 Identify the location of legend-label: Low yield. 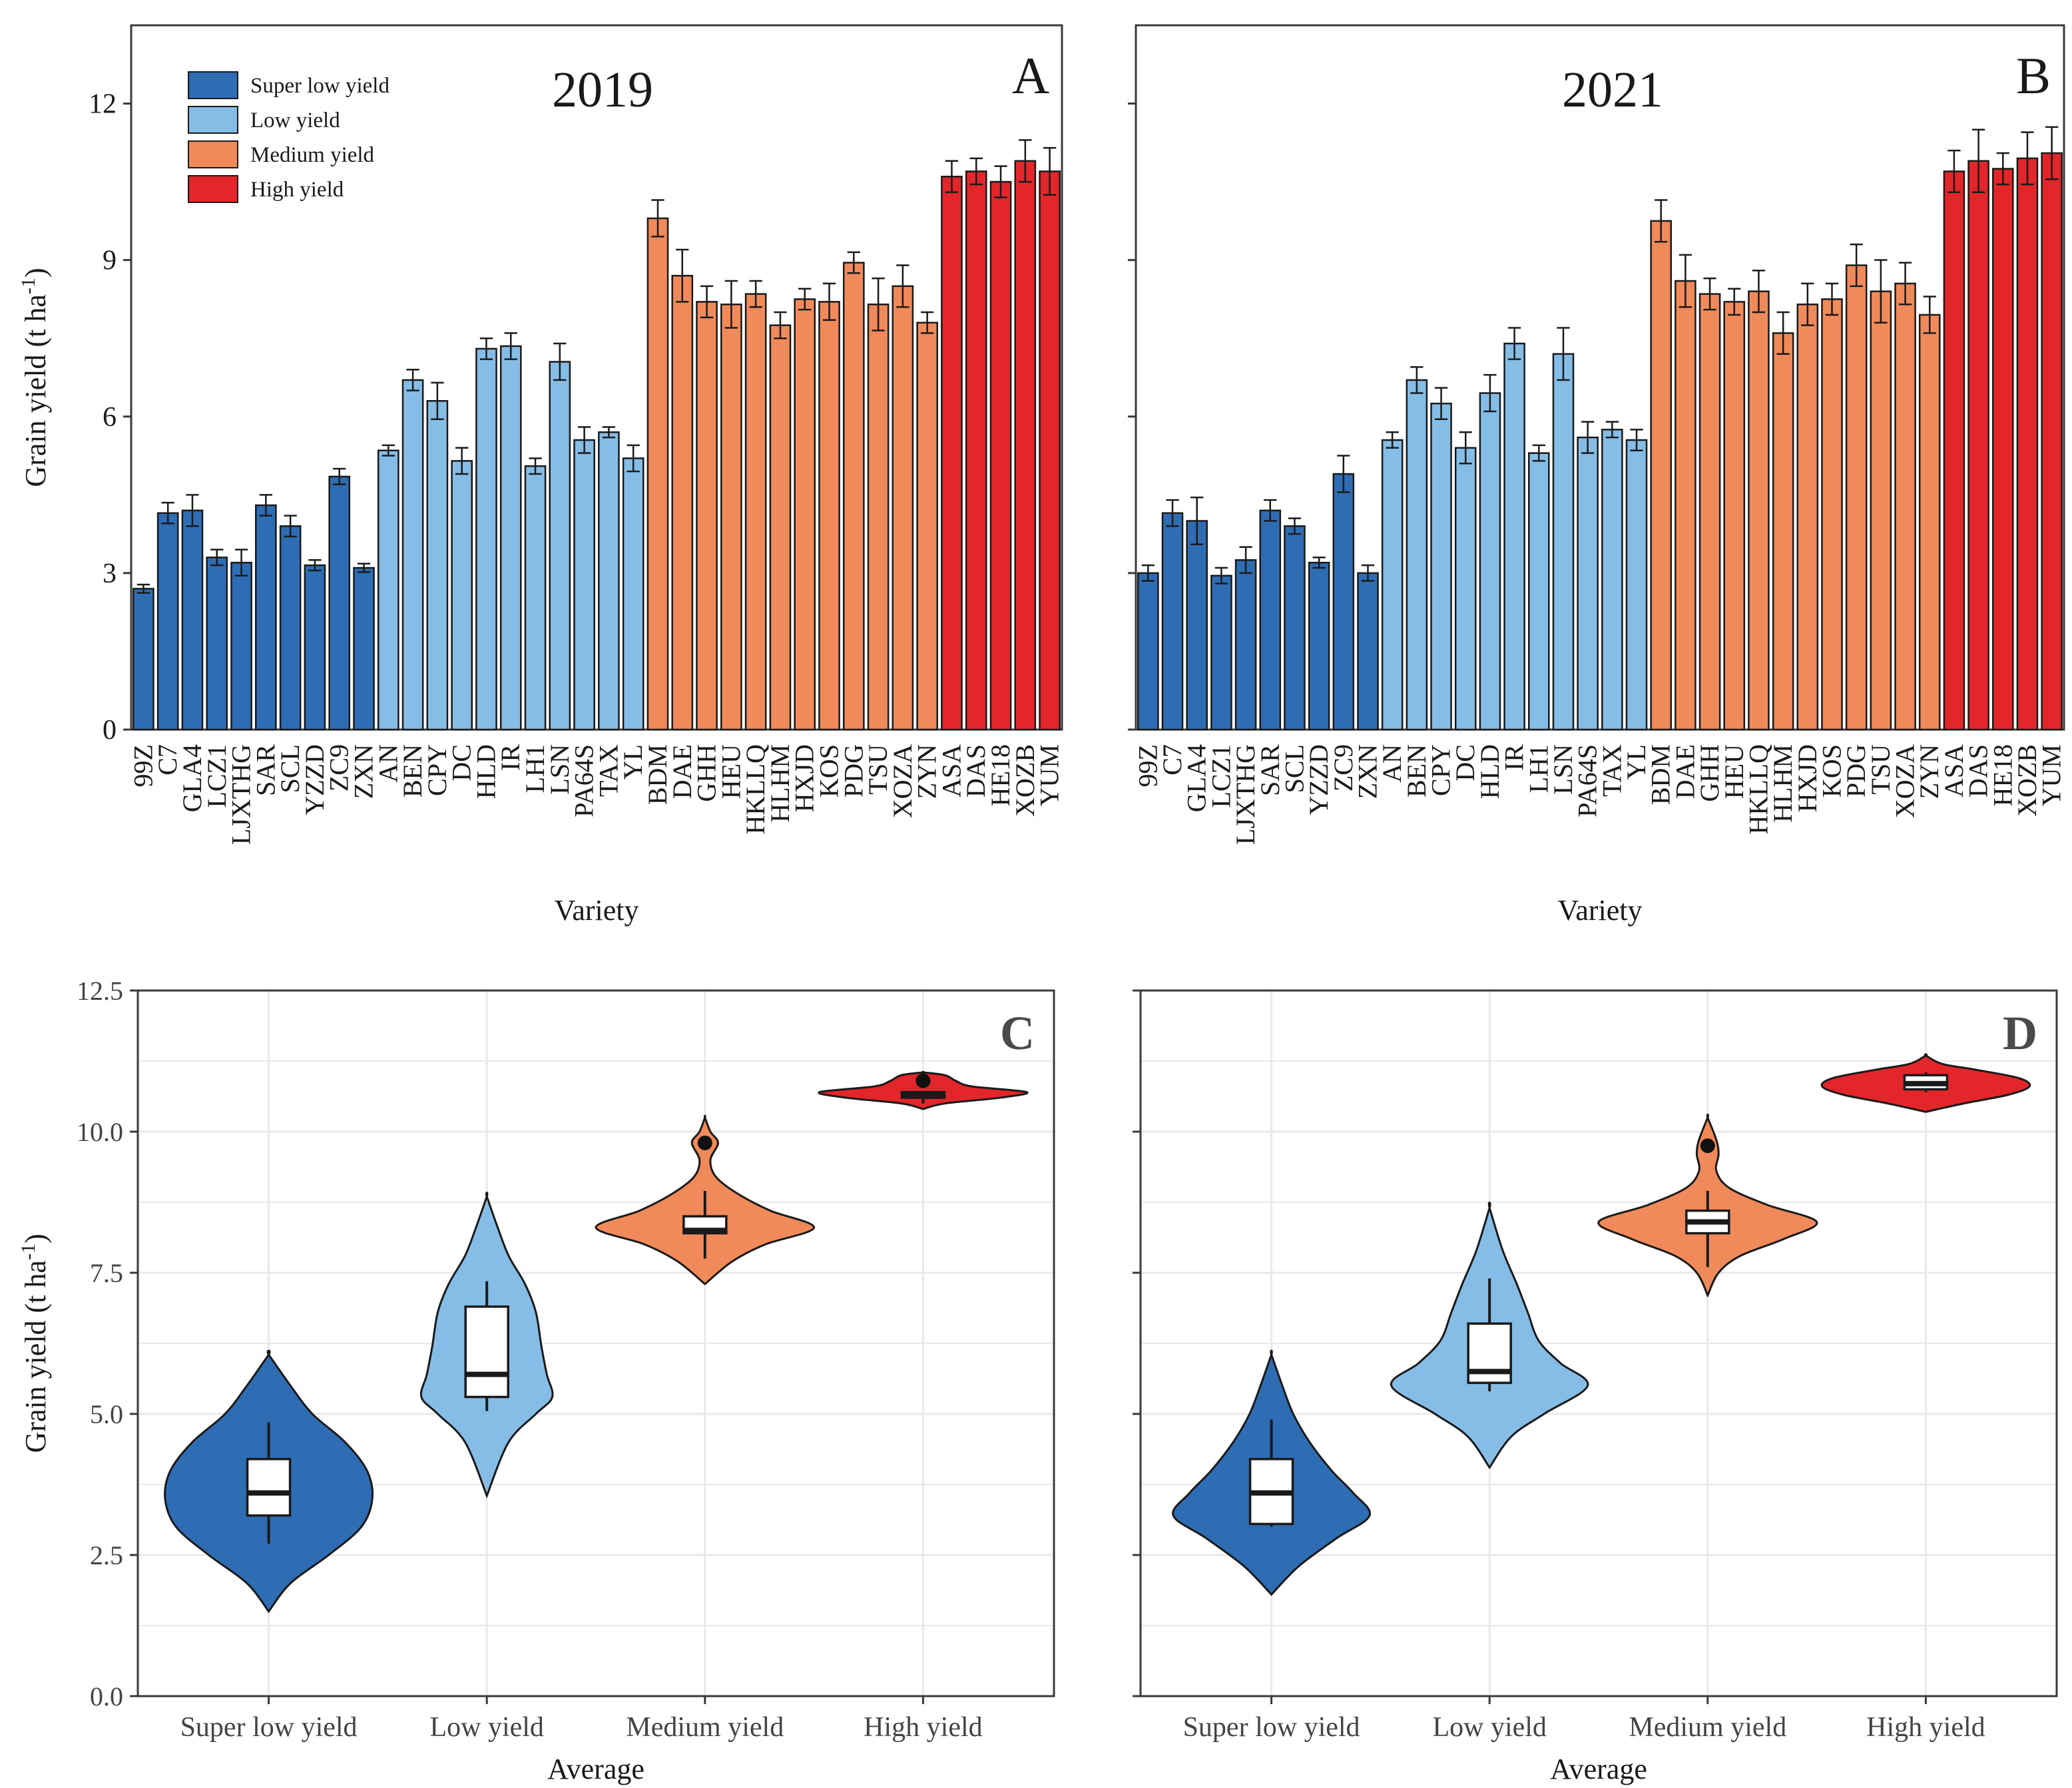
(295, 120).